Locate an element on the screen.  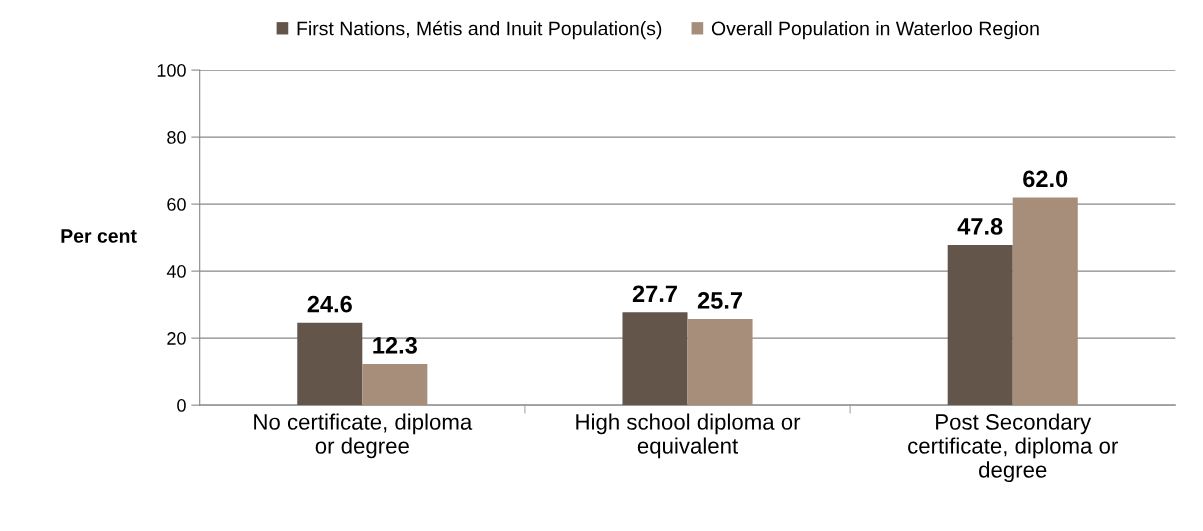
x-tick-label: No certificate, diploma or degree is located at coordinates (363, 436).